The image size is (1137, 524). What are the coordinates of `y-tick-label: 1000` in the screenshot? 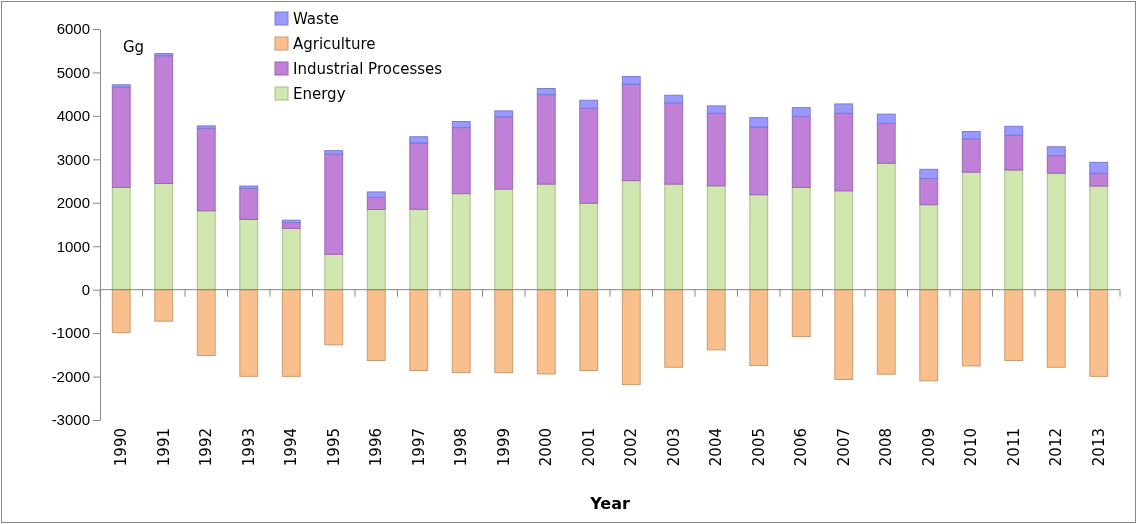 It's located at (73, 246).